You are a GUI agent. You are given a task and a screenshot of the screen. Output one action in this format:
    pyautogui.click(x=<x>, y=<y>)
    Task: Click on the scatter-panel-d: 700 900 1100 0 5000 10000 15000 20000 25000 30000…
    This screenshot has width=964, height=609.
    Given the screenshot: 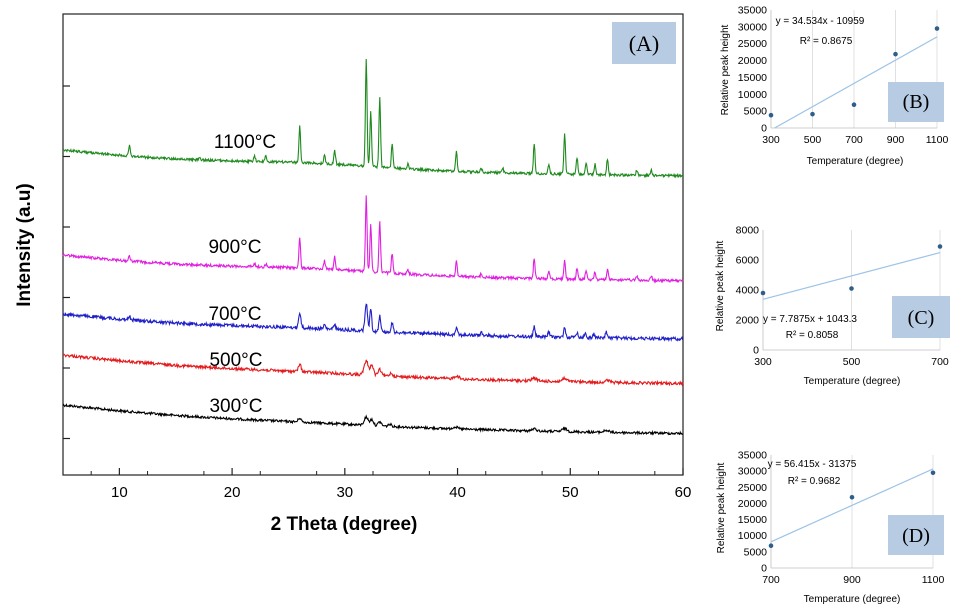 What is the action you would take?
    pyautogui.click(x=830, y=528)
    